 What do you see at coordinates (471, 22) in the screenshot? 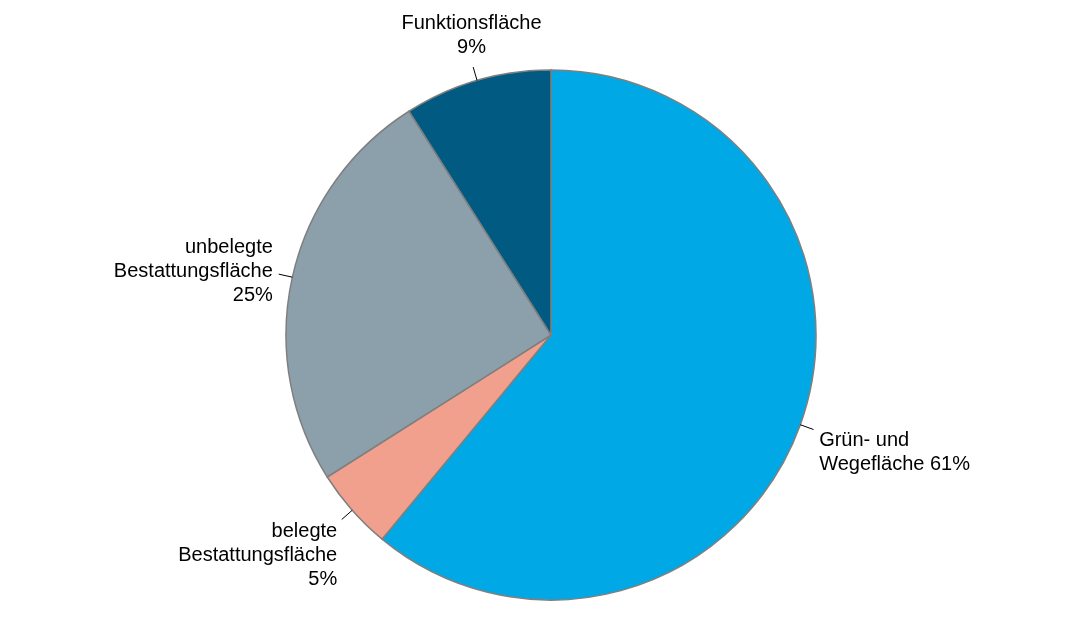
I see `slice-label: Funktionsfläche` at bounding box center [471, 22].